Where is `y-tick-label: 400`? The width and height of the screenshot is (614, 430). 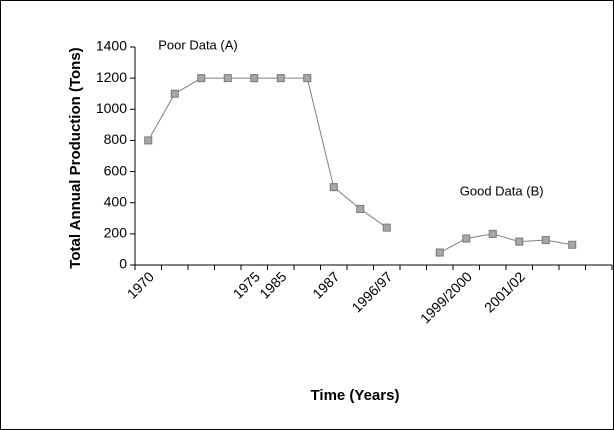 y-tick-label: 400 is located at coordinates (116, 201).